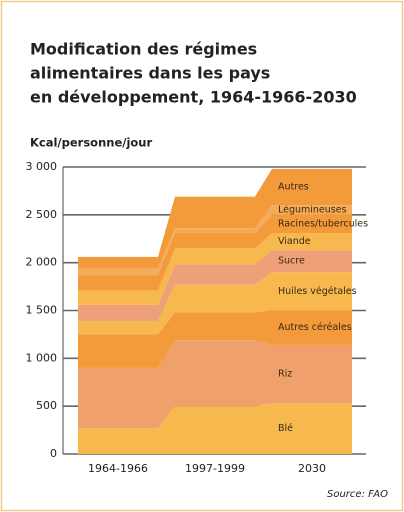  What do you see at coordinates (42, 357) in the screenshot?
I see `y-tick-label: 1 000` at bounding box center [42, 357].